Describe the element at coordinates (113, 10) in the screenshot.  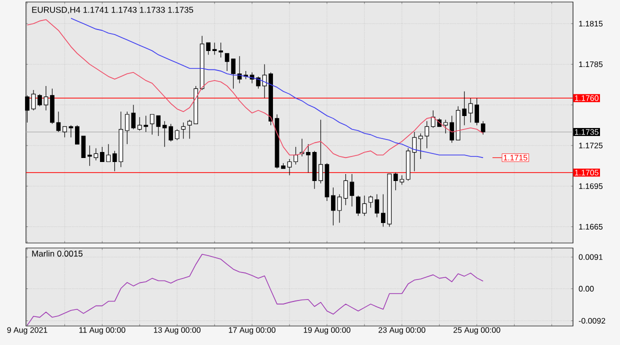
I see `chart-title: EURUSD,H4 1.1741 1.1743 1.1733 1.1735` at that location.